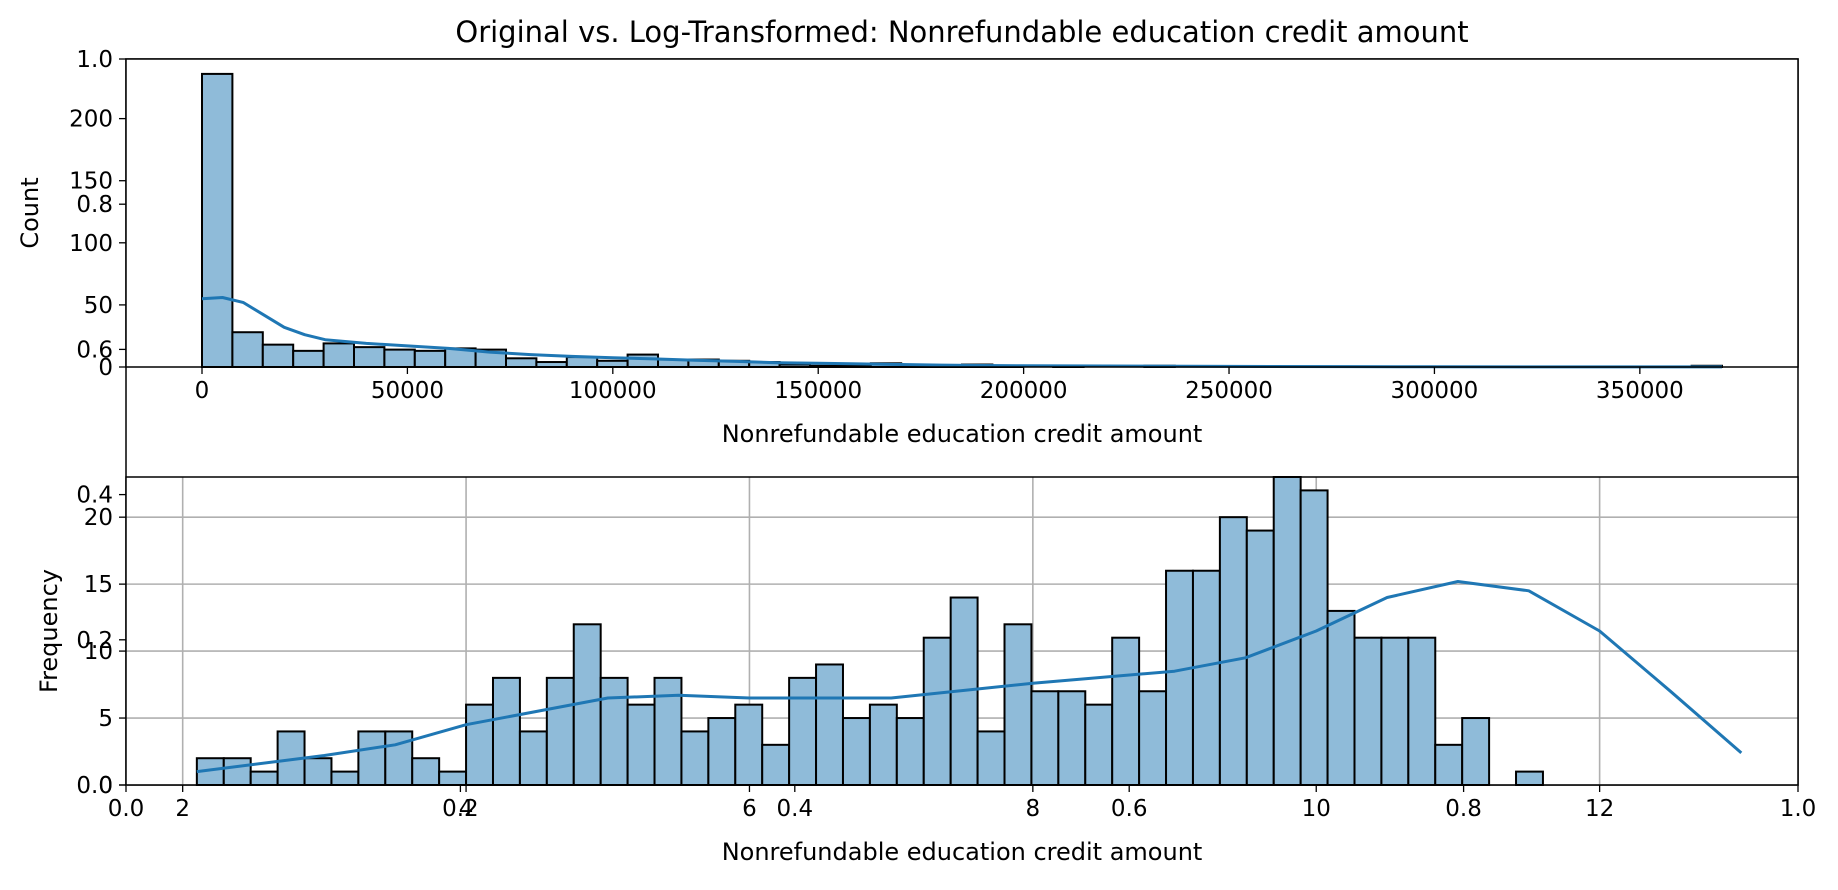  I want to click on top-x-tick-label: 0, so click(202, 391).